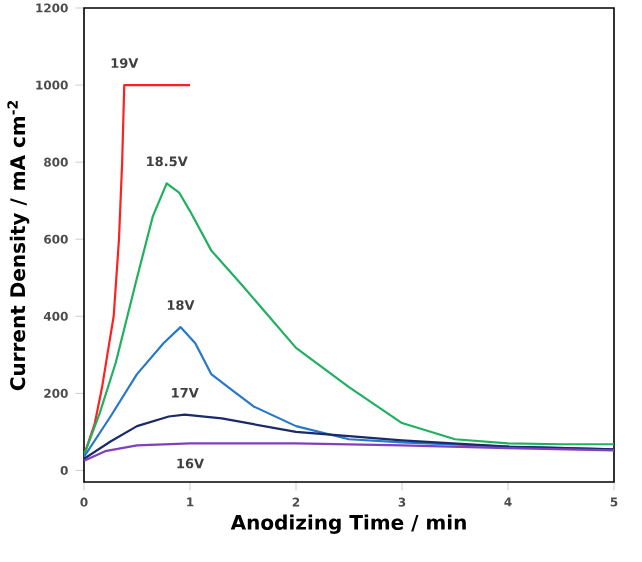 The width and height of the screenshot is (642, 562). Describe the element at coordinates (348, 524) in the screenshot. I see `x-axis-title: Anodizing Time / min` at that location.